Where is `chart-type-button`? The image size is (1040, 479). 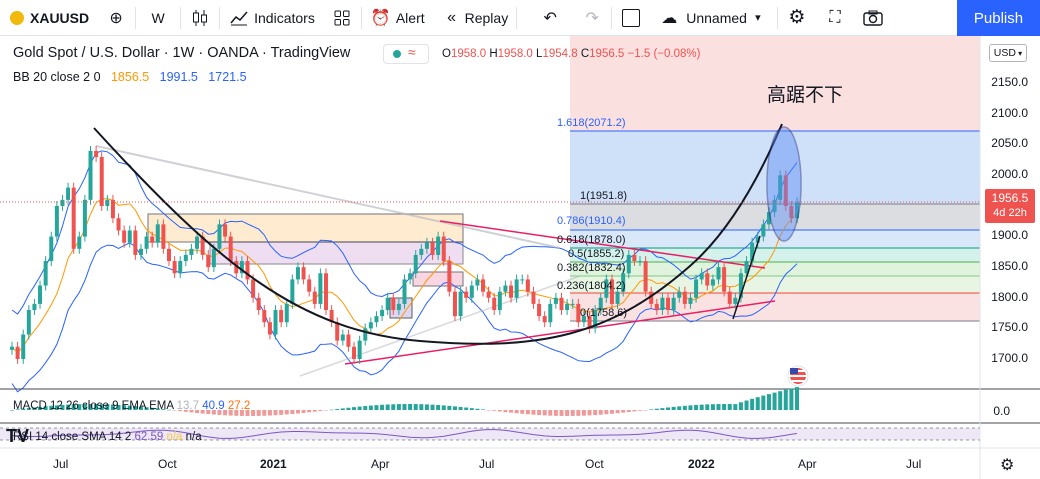
chart-type-button is located at coordinates (200, 18).